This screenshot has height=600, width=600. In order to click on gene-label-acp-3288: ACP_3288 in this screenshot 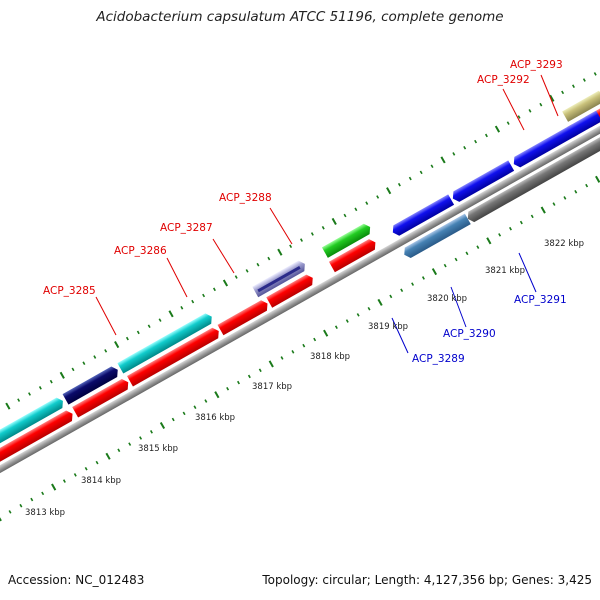, I will do `click(245, 198)`.